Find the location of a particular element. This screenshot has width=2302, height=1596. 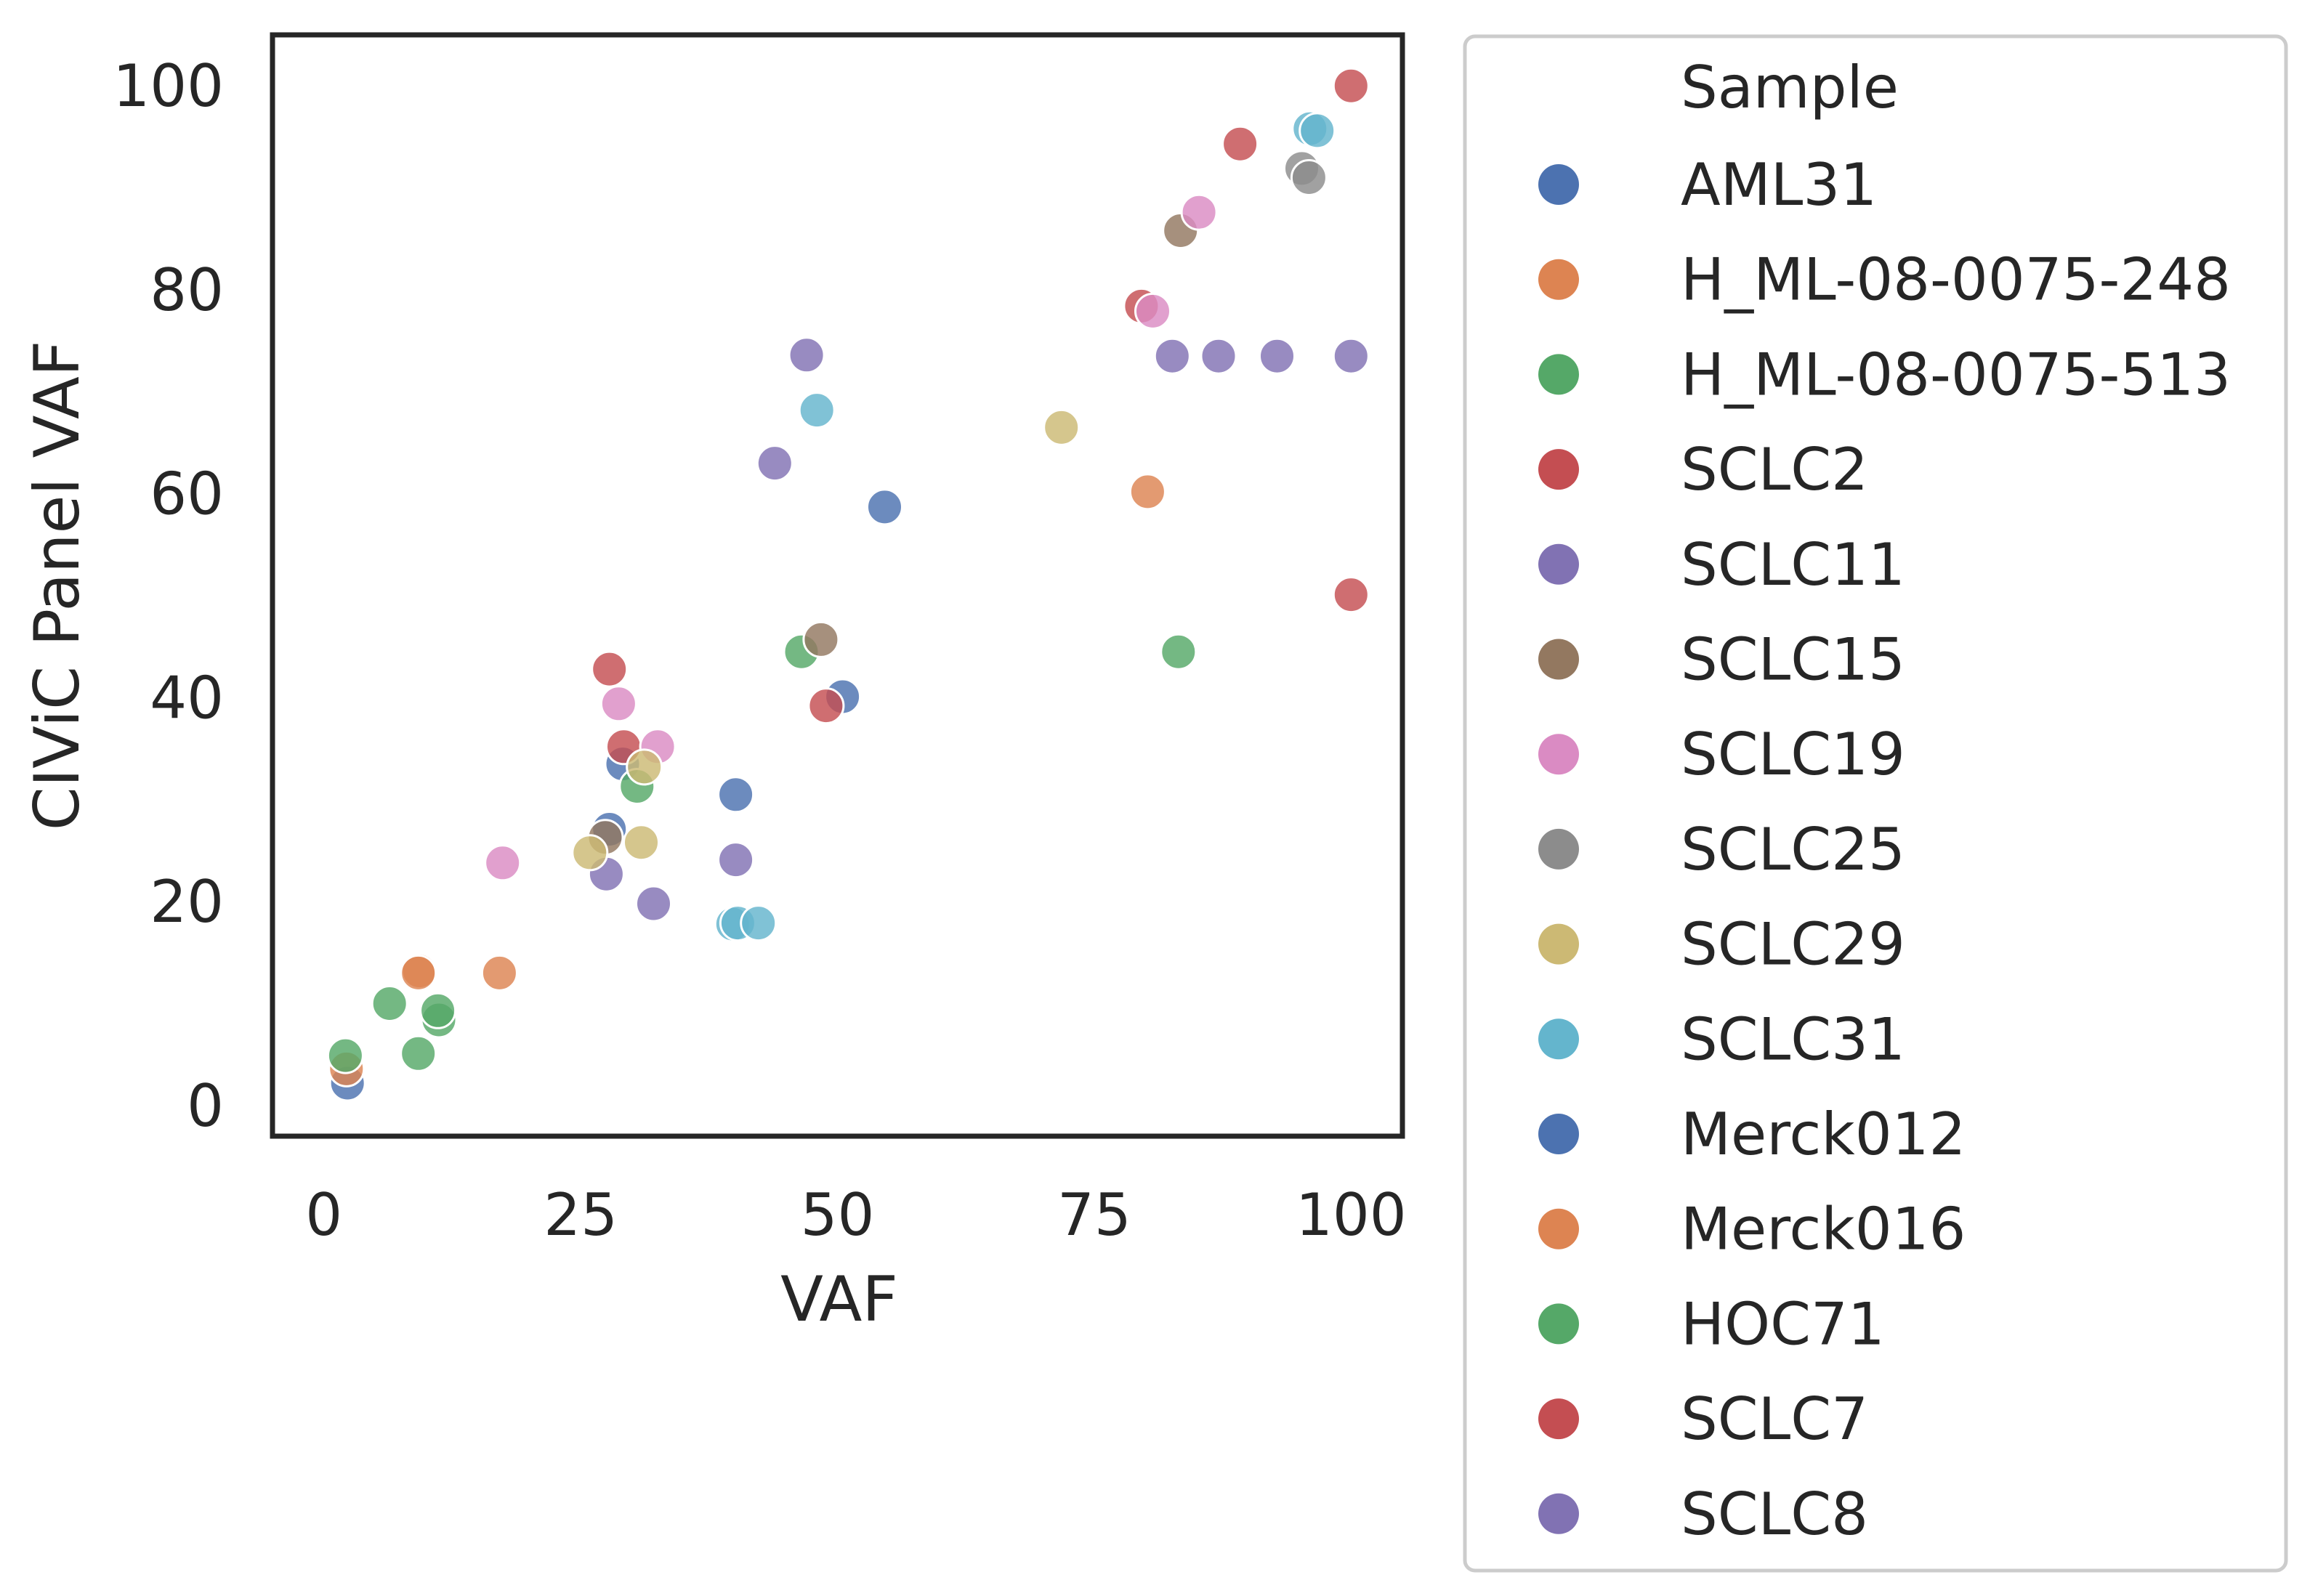

x-tick-label: 25 is located at coordinates (581, 1215).